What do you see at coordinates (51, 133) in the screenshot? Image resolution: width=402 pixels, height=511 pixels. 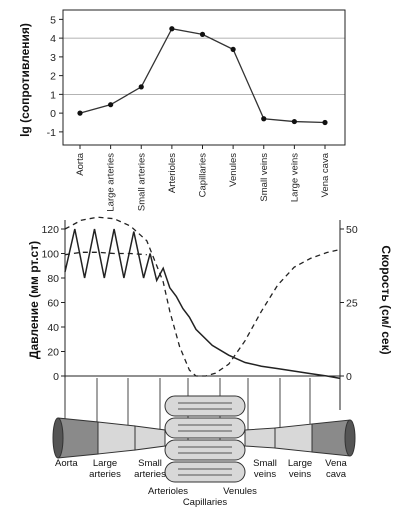 I see `resistance-y-tick-label: -1` at bounding box center [51, 133].